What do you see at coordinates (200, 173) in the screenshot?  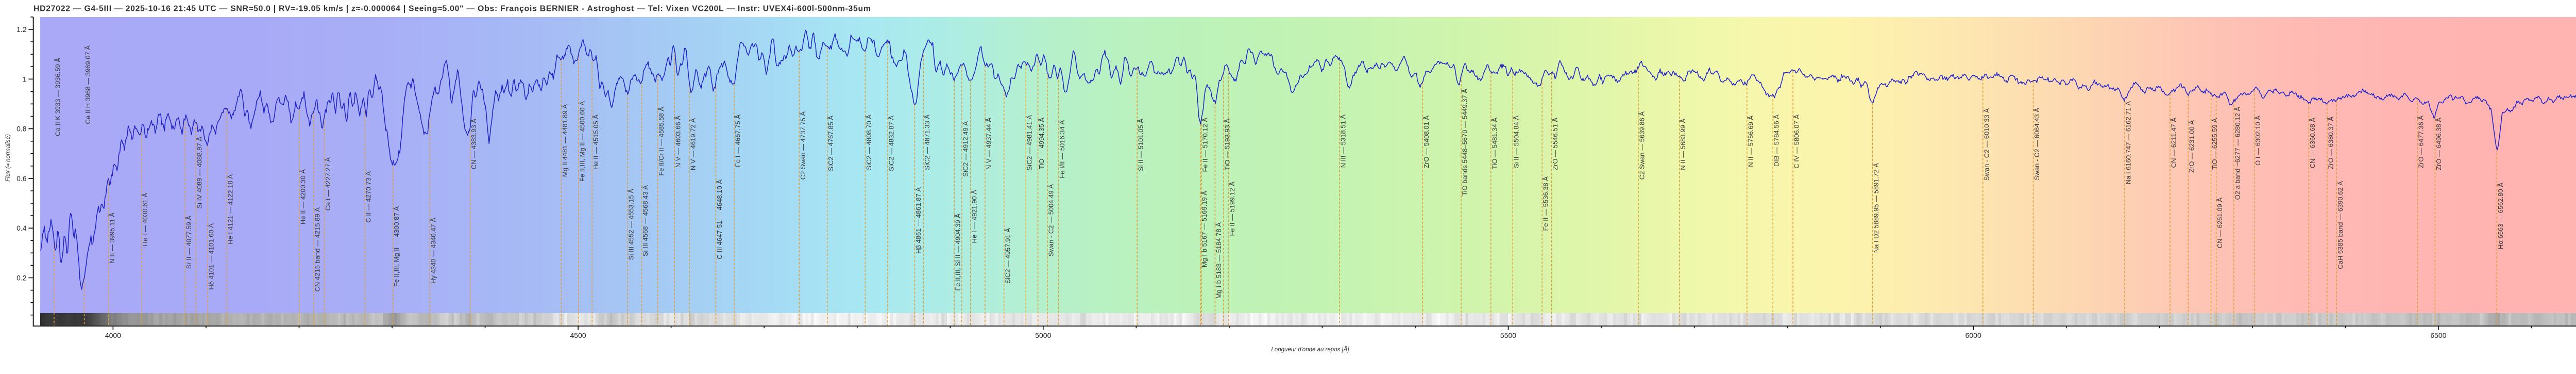 I see `svg-text: Si IV 4089 — 4088.97 Å` at bounding box center [200, 173].